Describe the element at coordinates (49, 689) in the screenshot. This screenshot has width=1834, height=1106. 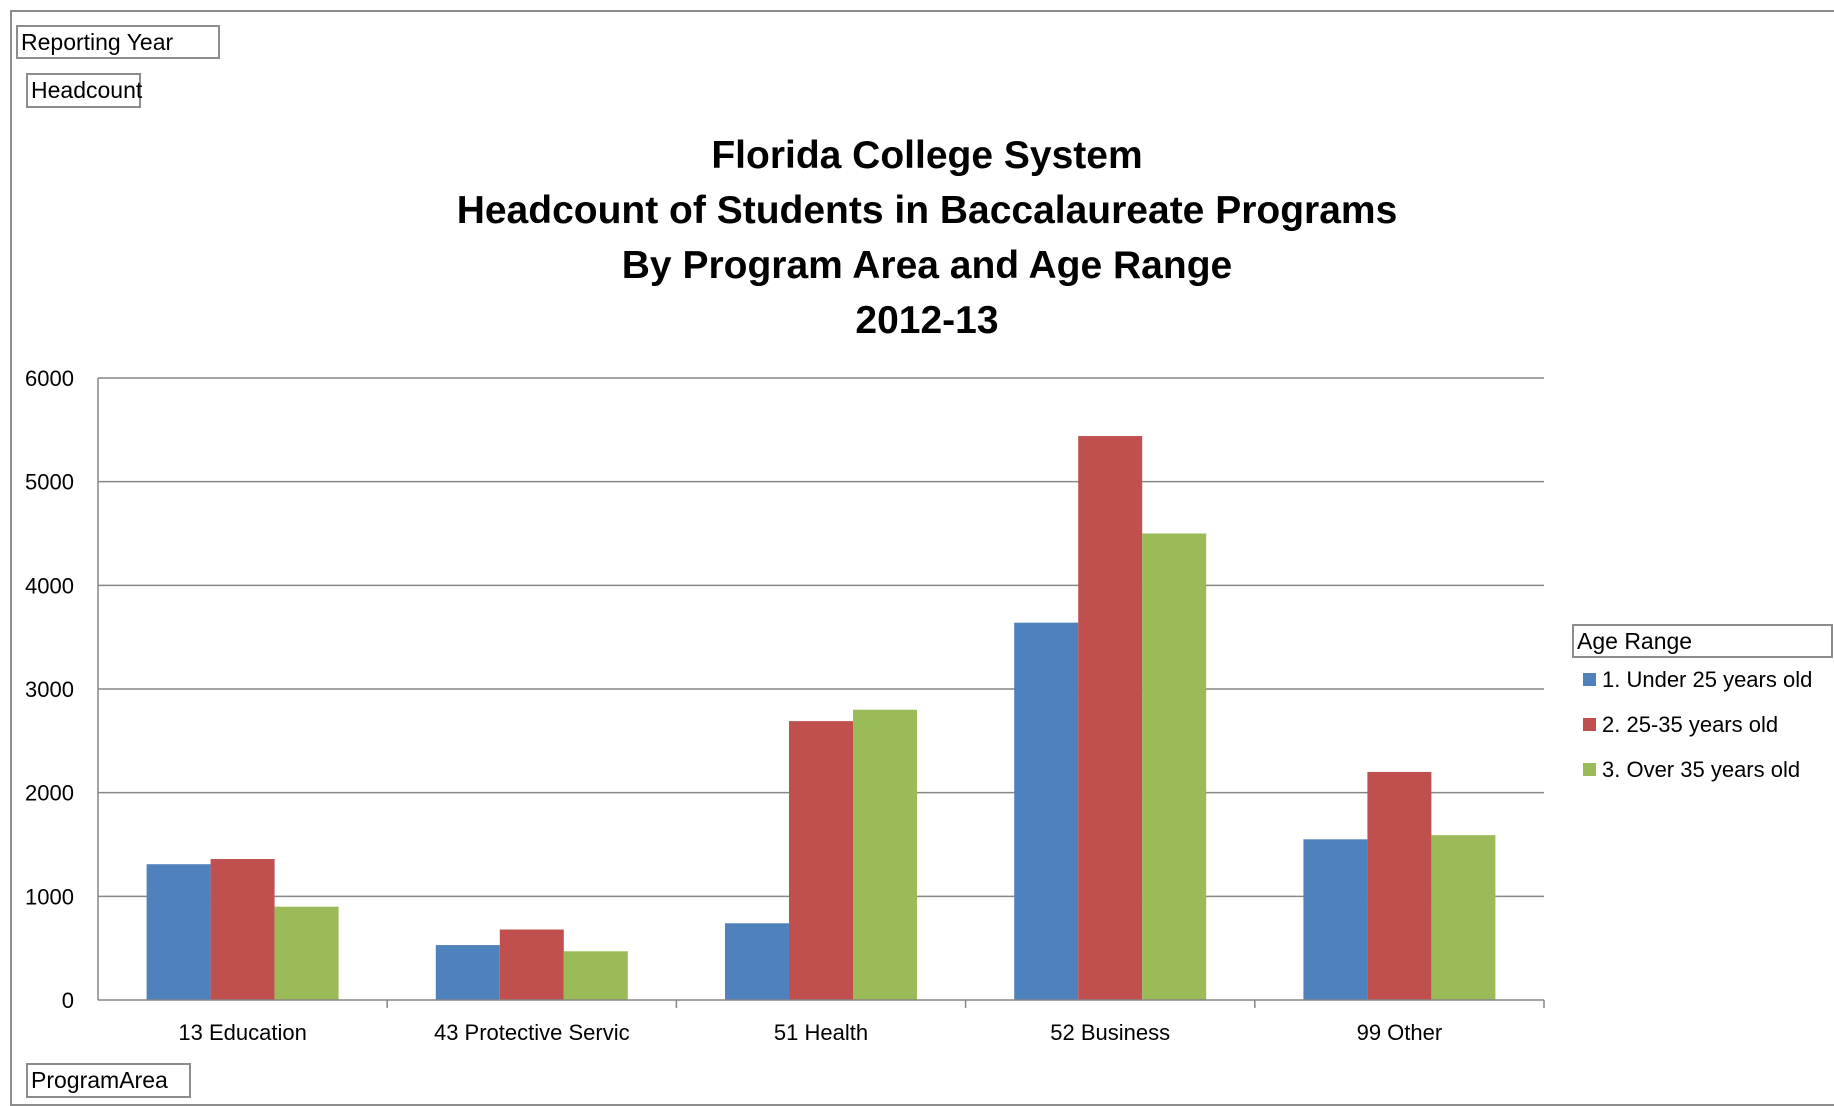
I see `y-tick-label: 3000` at that location.